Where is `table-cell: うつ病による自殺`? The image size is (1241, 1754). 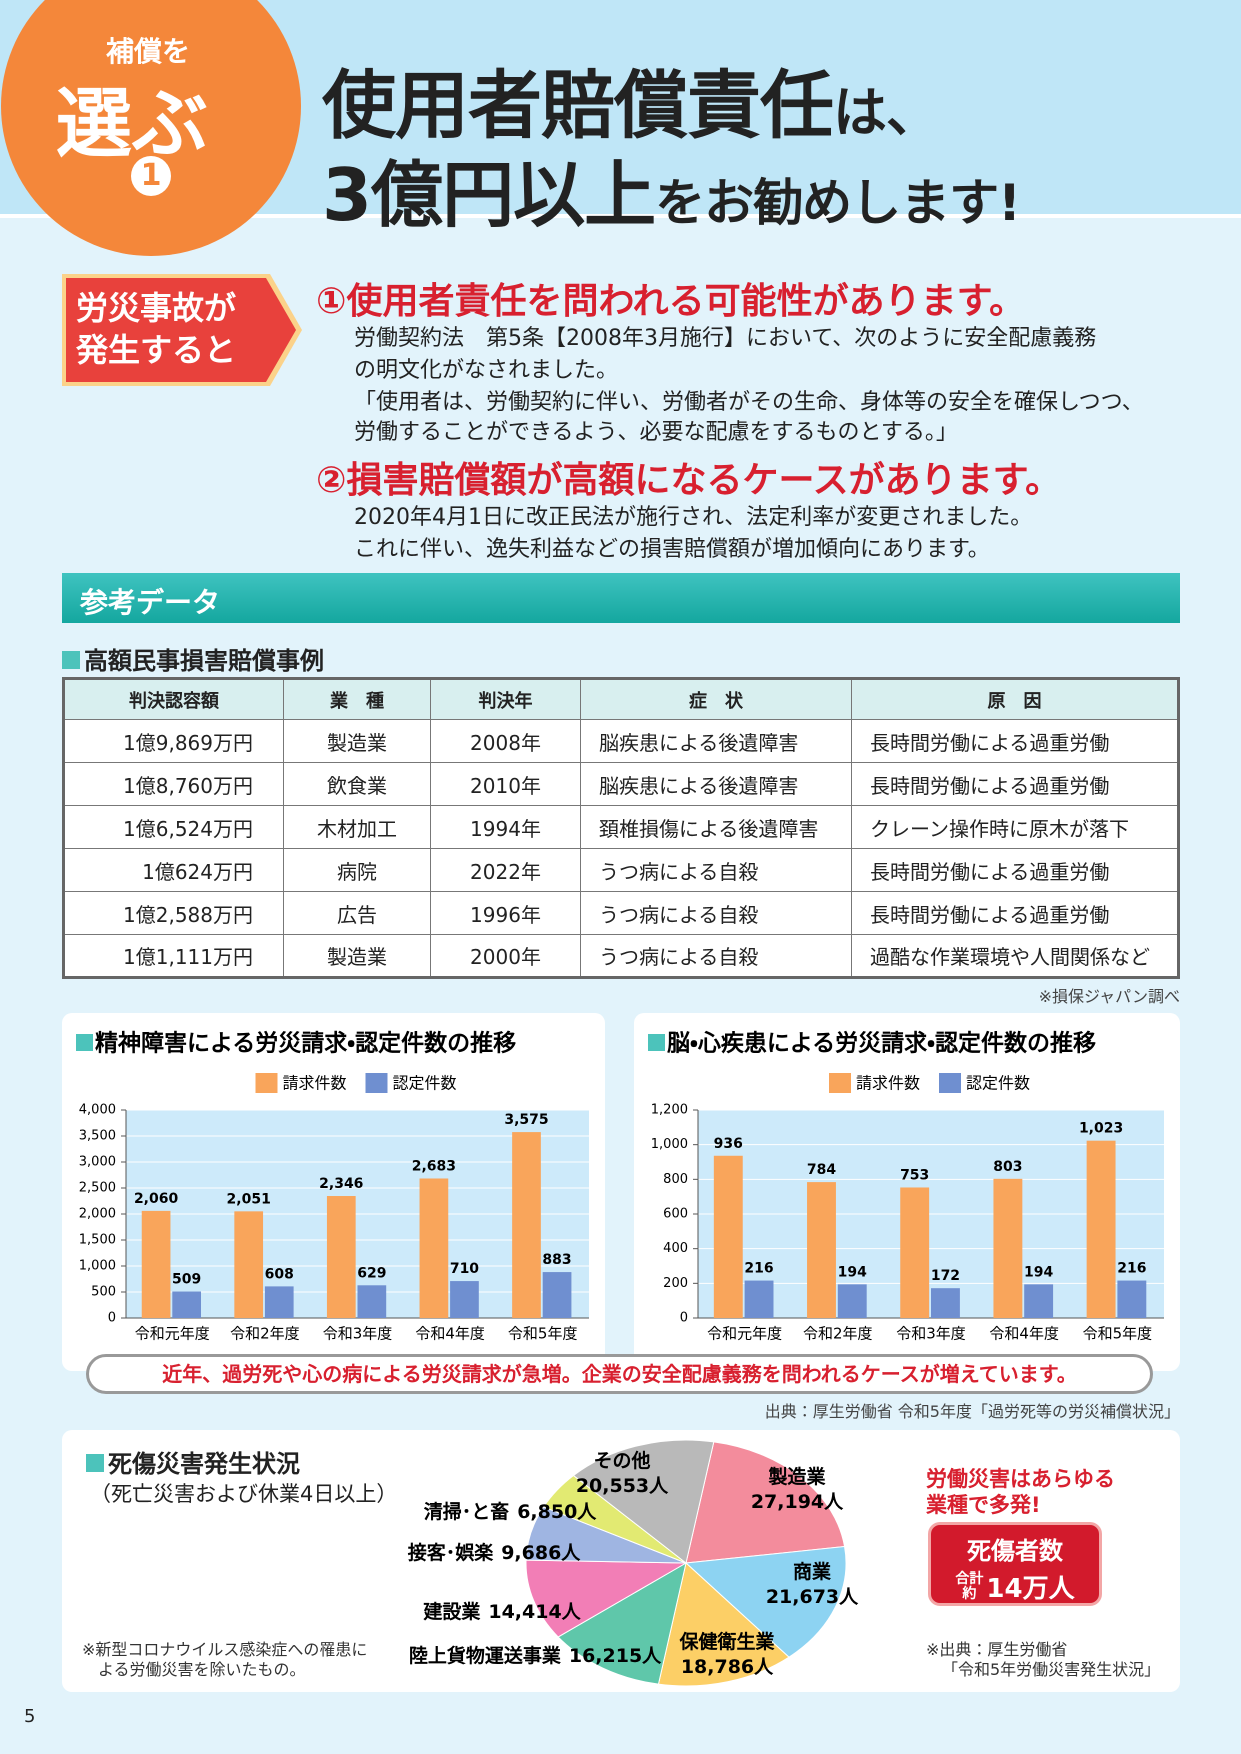
table-cell: うつ病による自殺 is located at coordinates (716, 870).